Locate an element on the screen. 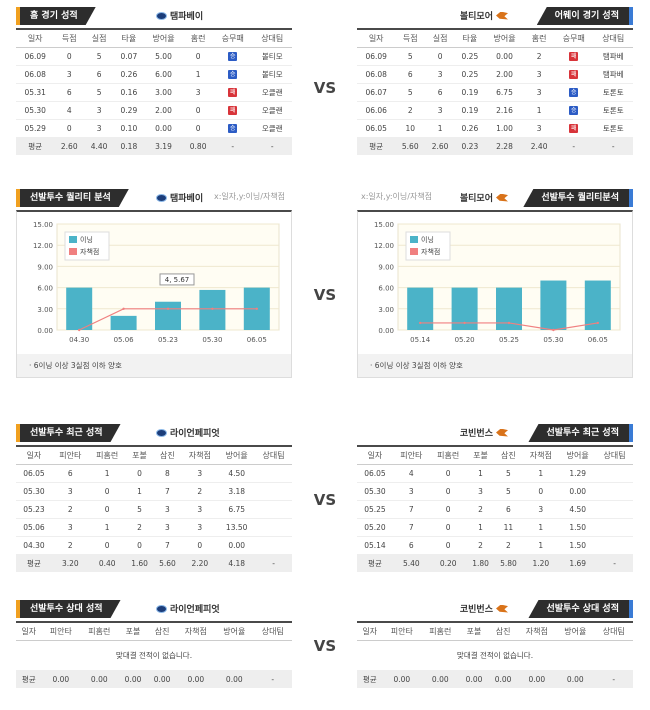 The height and width of the screenshot is (710, 650). table-row: 06.05 6 1 0 8 3 4.50 is located at coordinates (154, 473).